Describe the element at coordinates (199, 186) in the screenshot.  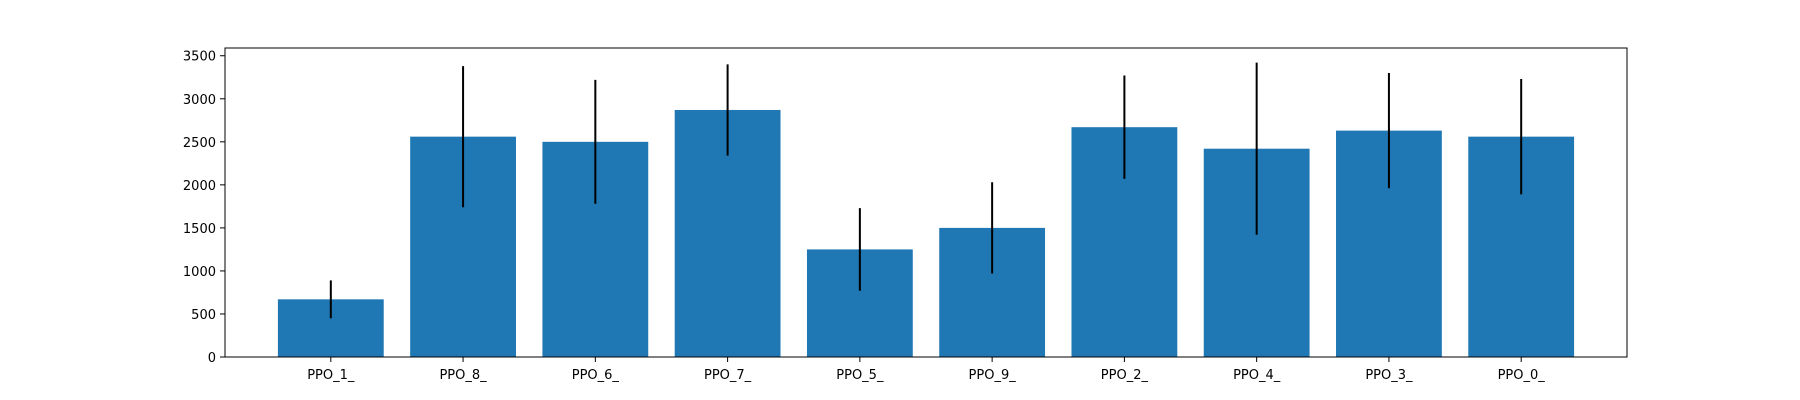
I see `y-tick-label: 2000` at that location.